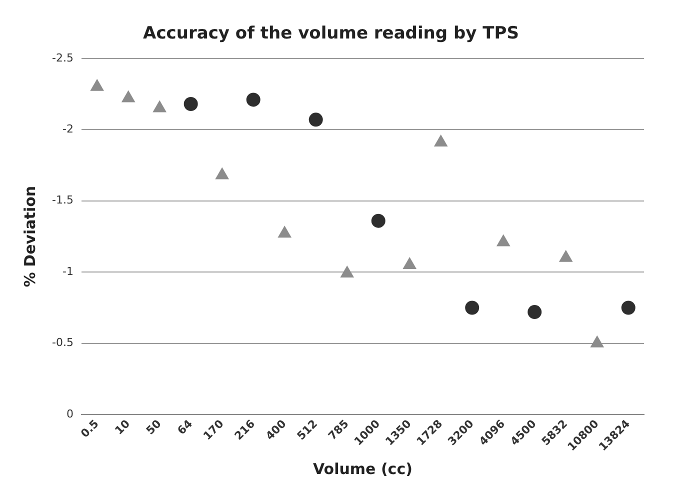 Image resolution: width=682 pixels, height=501 pixels. Describe the element at coordinates (185, 427) in the screenshot. I see `x-tick-label: 64` at that location.